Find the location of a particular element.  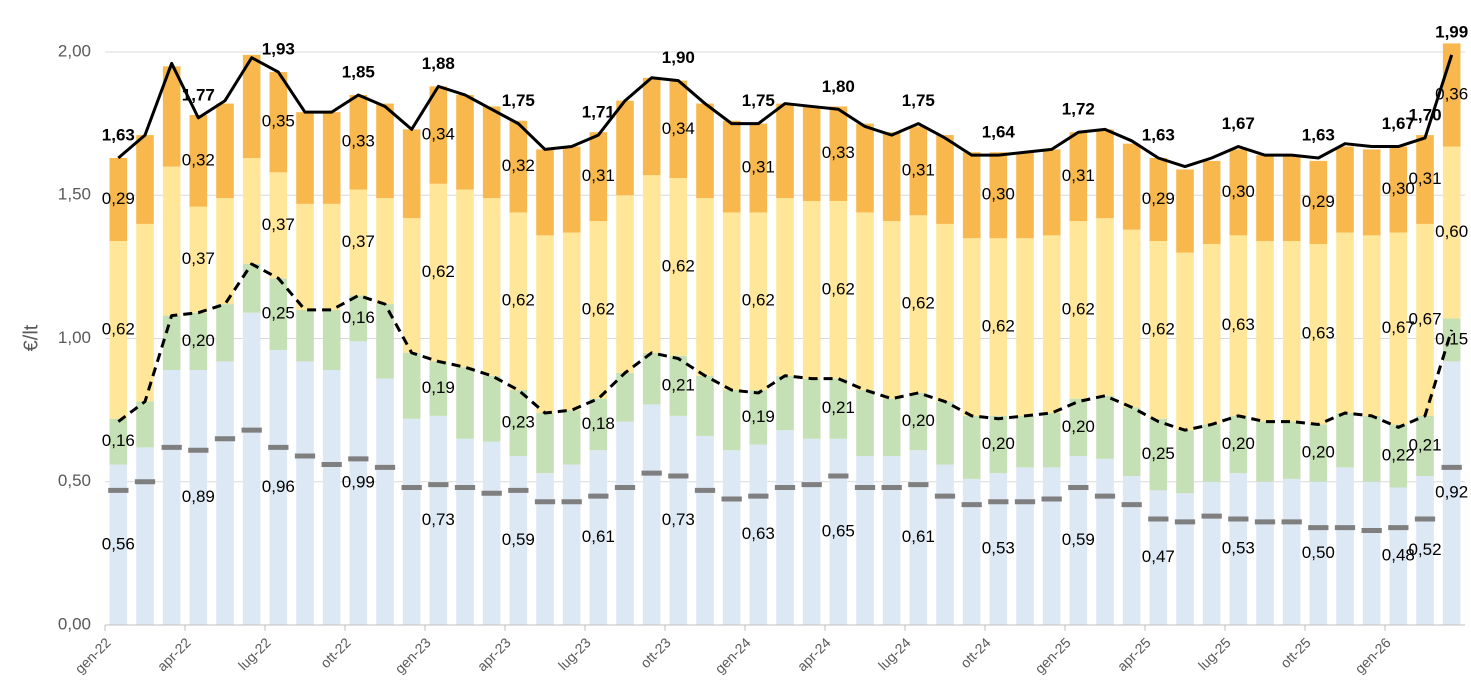

x-tick-label: gen-25 is located at coordinates (1053, 655).